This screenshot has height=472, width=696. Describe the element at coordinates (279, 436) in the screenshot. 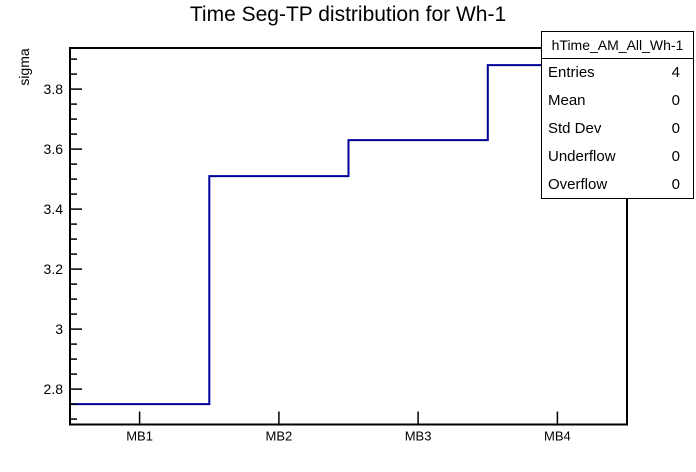

I see `x-axis-tick-label: MB2` at that location.